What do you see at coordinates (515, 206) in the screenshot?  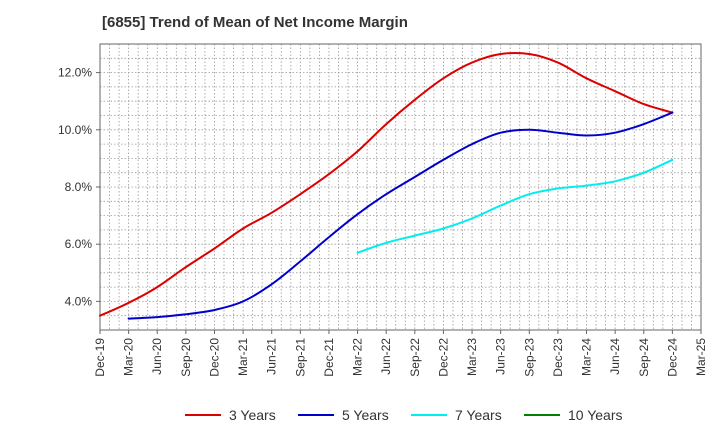 I see `series-line-7-years` at bounding box center [515, 206].